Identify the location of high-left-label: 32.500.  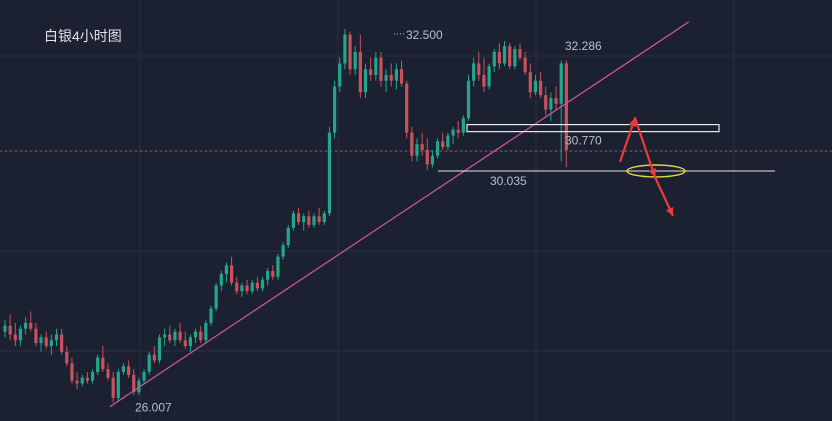
(424, 35).